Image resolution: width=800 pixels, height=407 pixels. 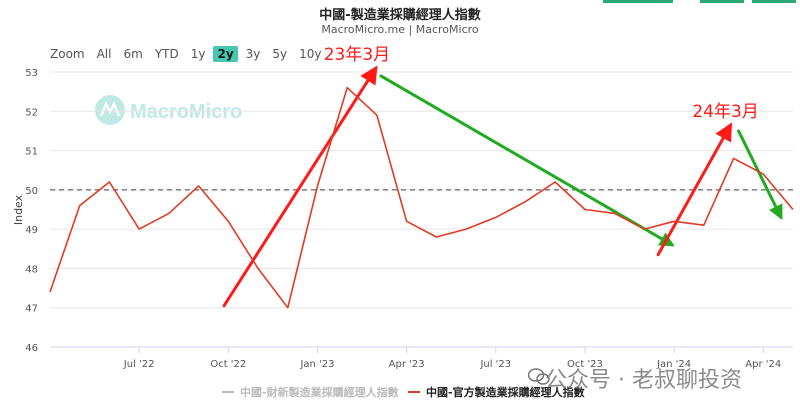 What do you see at coordinates (495, 364) in the screenshot?
I see `x-tick-label: Jul '23` at bounding box center [495, 364].